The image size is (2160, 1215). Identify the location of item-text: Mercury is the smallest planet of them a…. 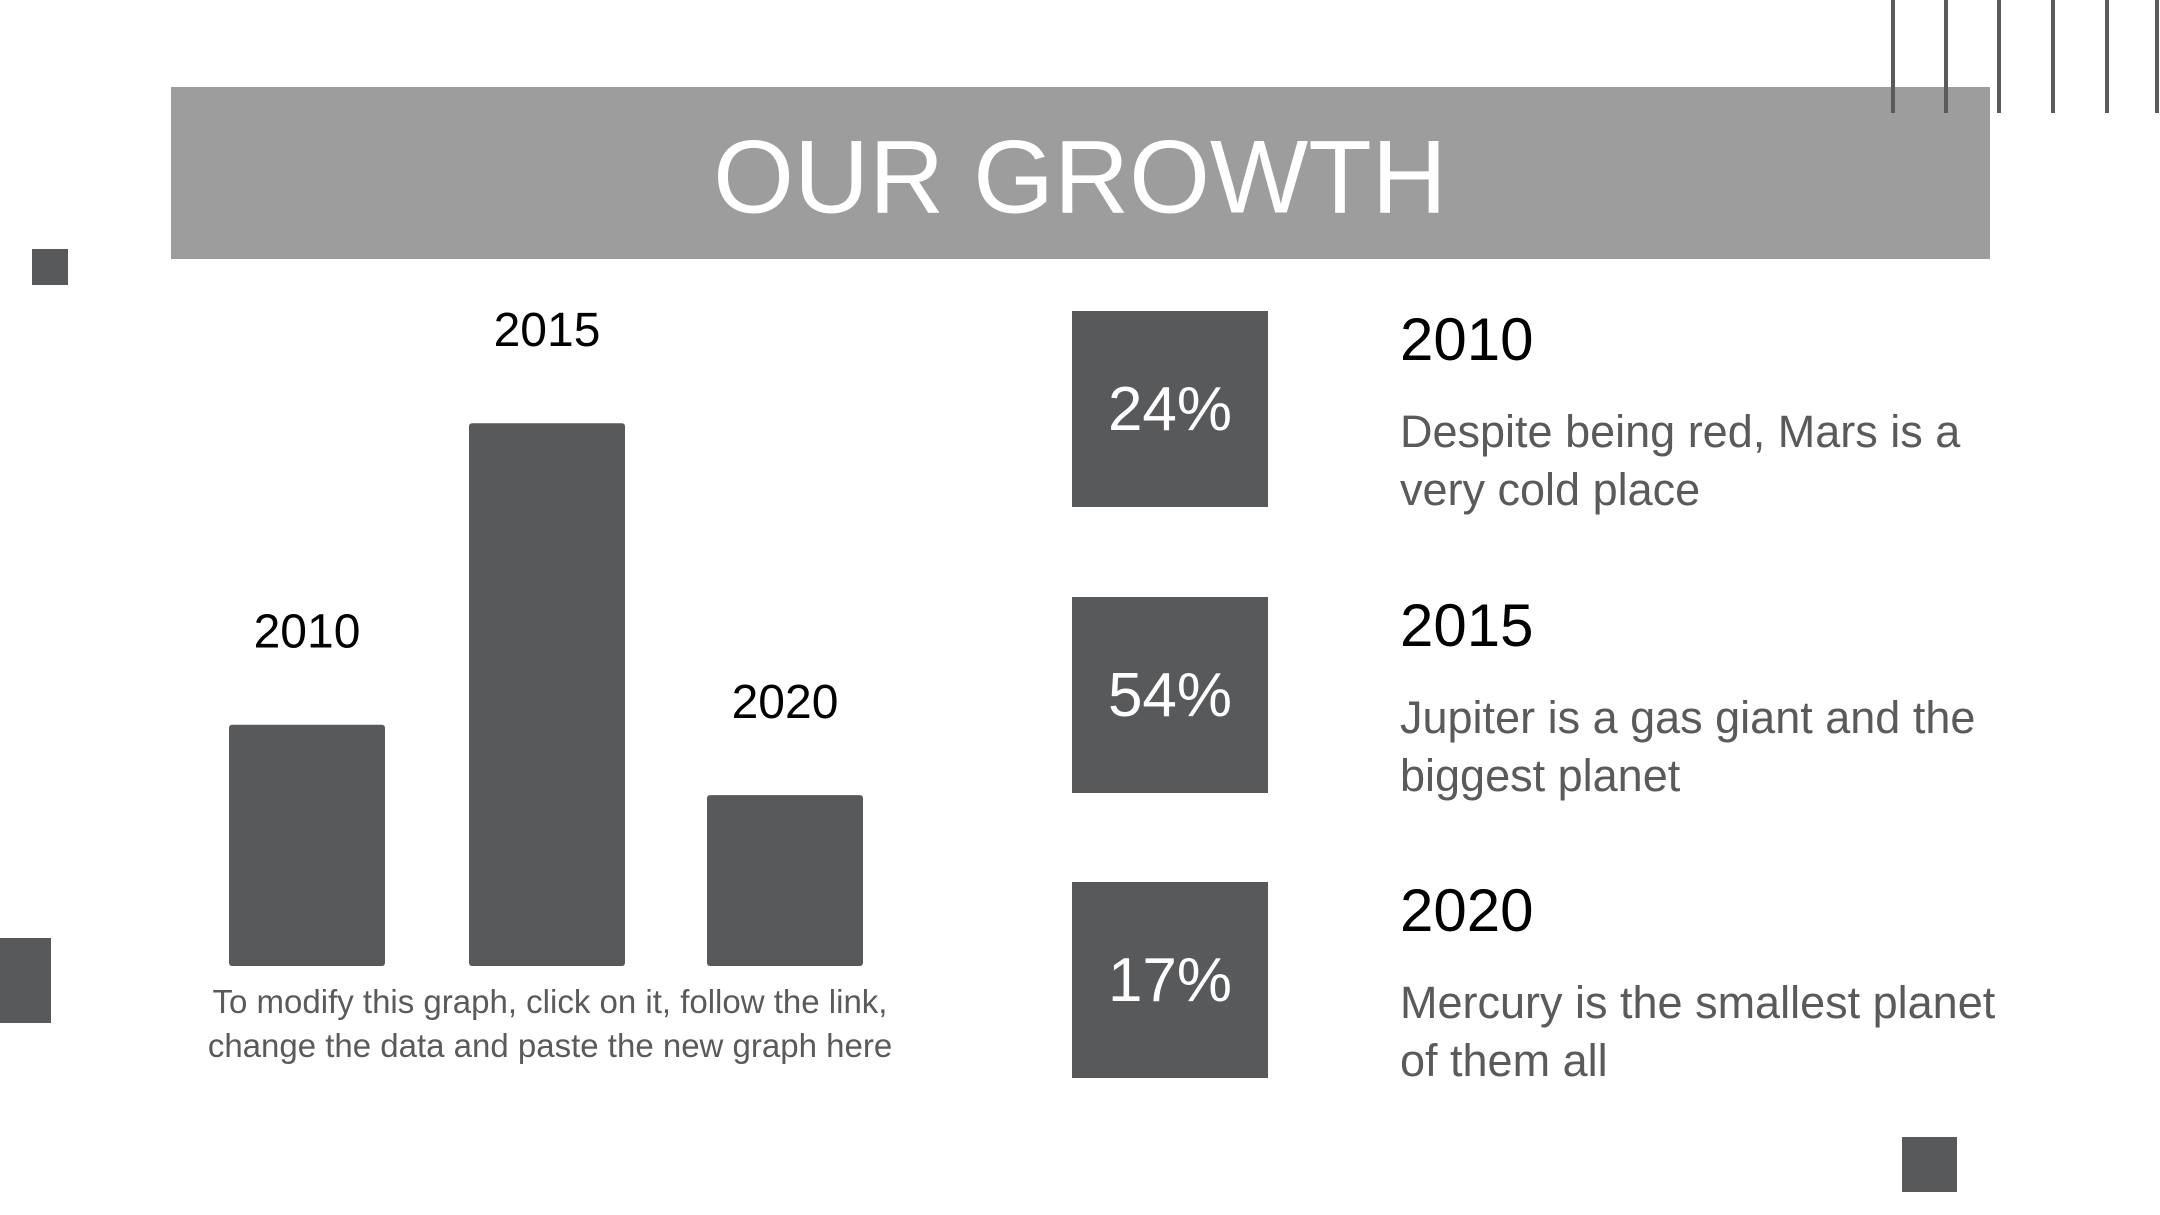
(1698, 1031).